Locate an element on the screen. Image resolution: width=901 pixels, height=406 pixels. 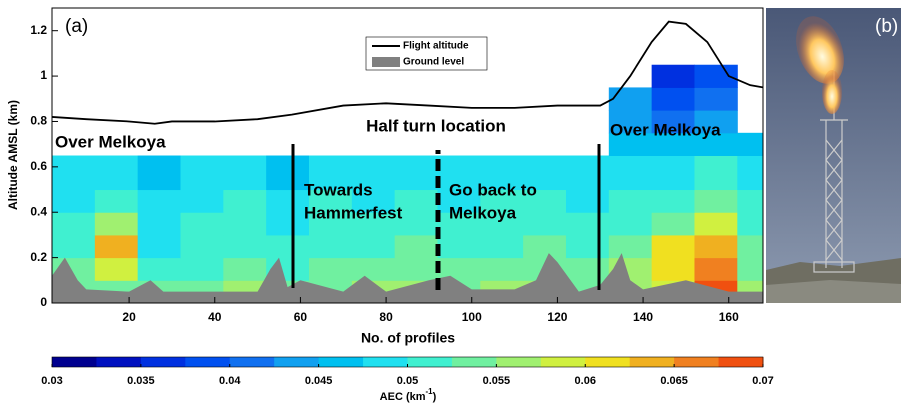
x-tick-label: 40 is located at coordinates (215, 317).